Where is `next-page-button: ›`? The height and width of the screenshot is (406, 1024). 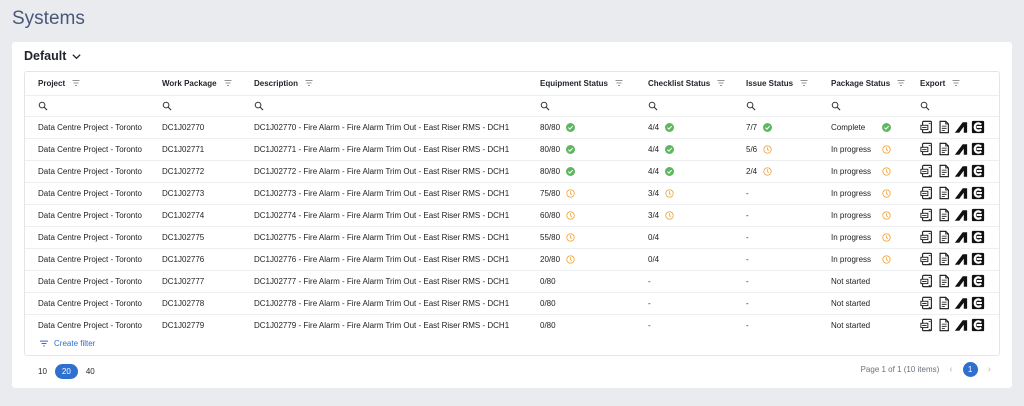 next-page-button: › is located at coordinates (989, 369).